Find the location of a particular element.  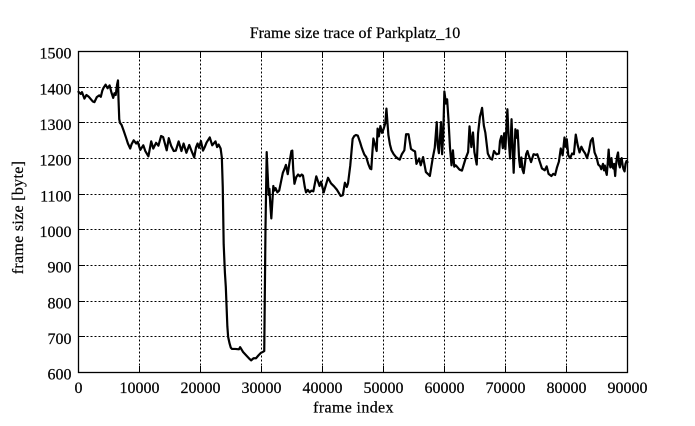

svg-text: 40000 is located at coordinates (323, 388).